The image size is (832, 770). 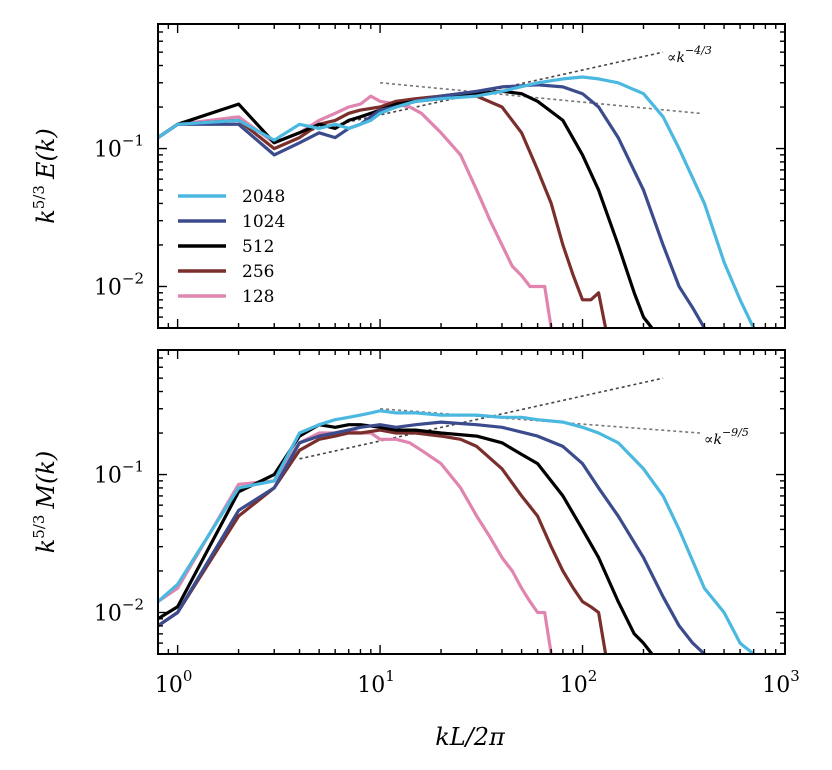 What do you see at coordinates (258, 247) in the screenshot?
I see `legend-label-512: 512` at bounding box center [258, 247].